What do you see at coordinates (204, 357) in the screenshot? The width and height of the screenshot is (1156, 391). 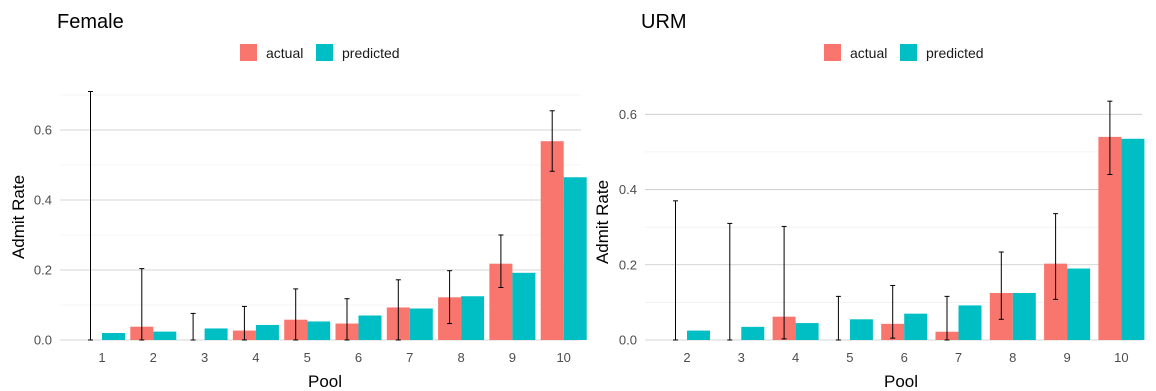 I see `female-x-tick-label: 3` at bounding box center [204, 357].